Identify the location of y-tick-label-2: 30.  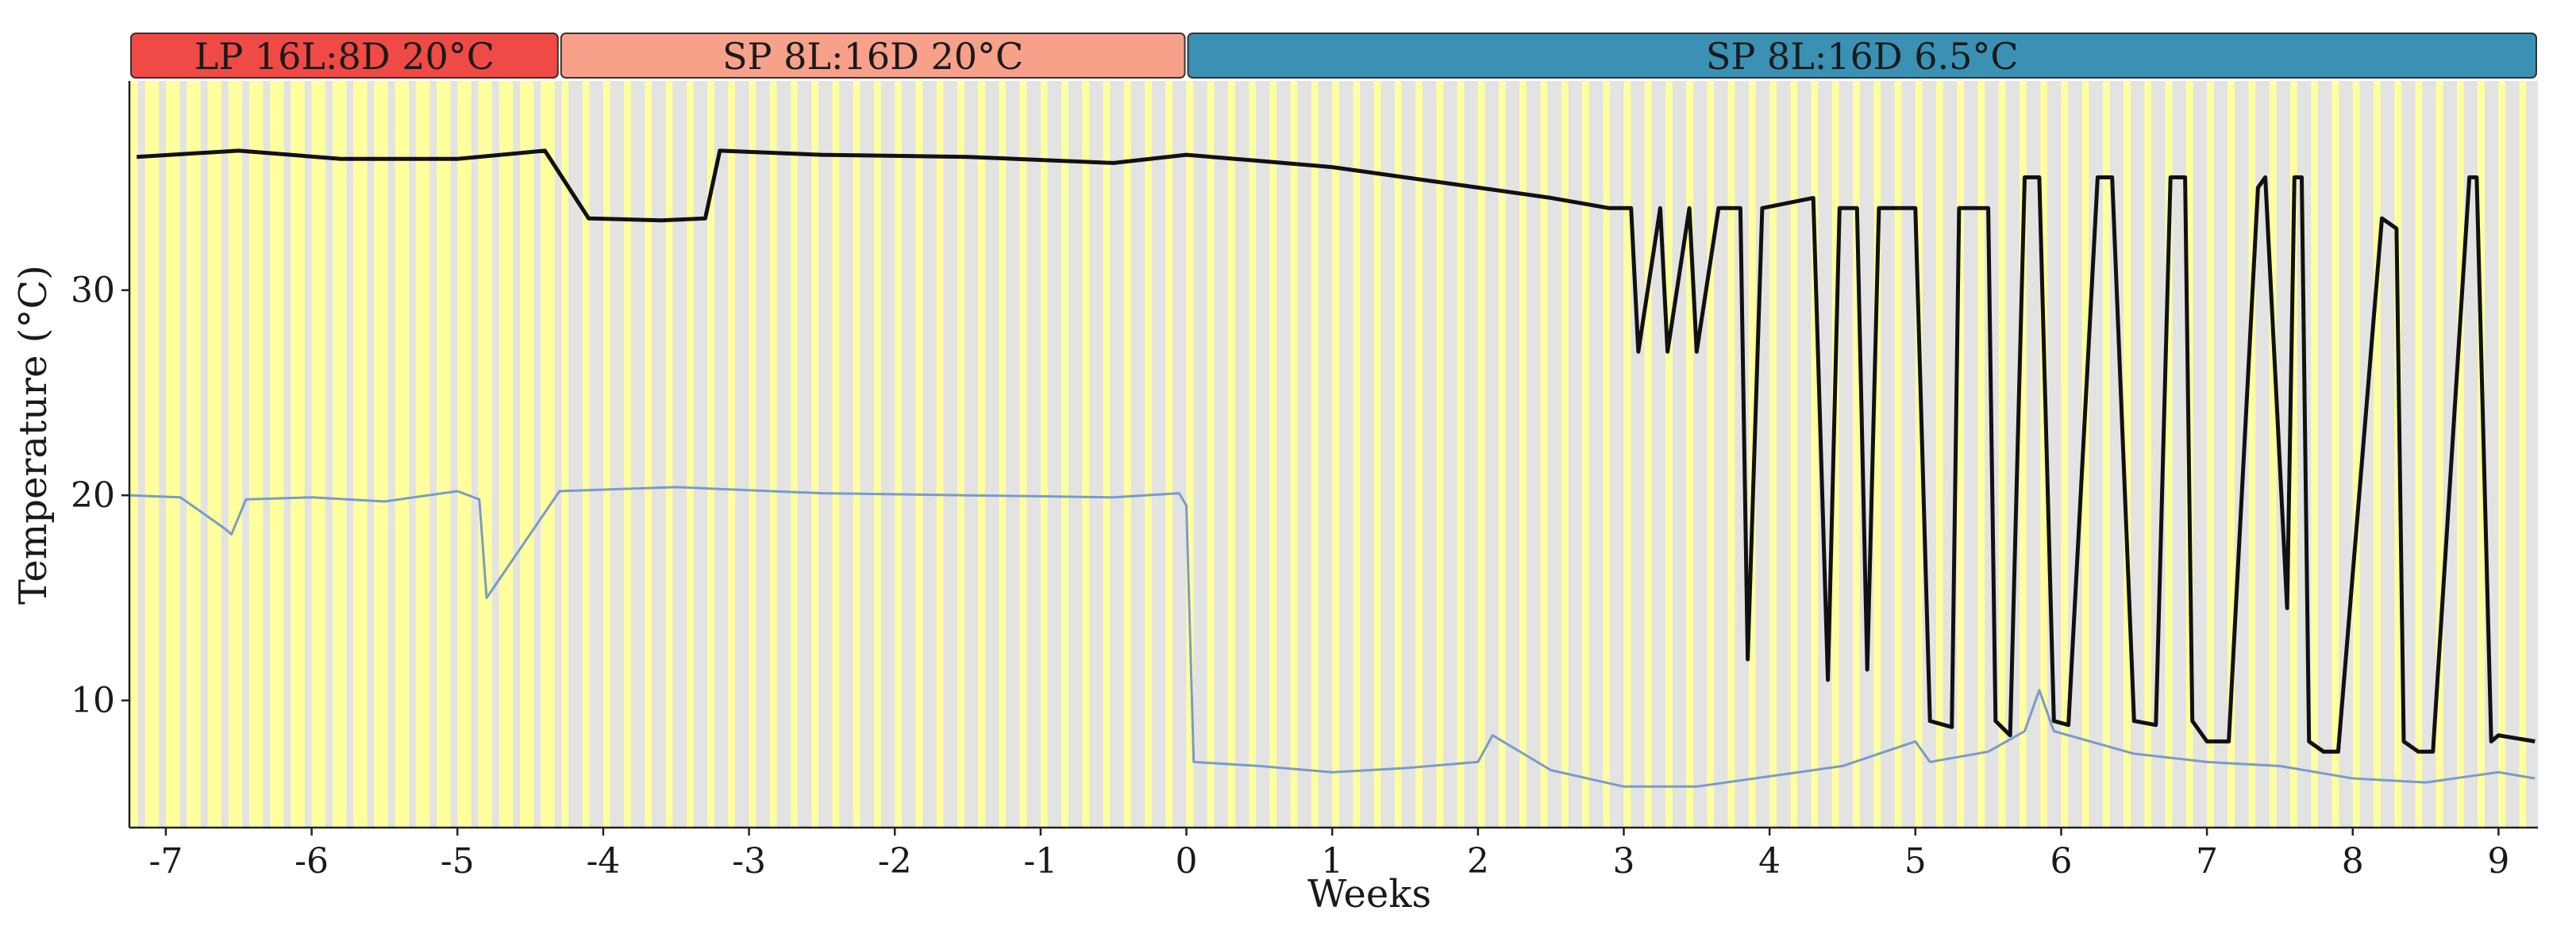
(93, 291).